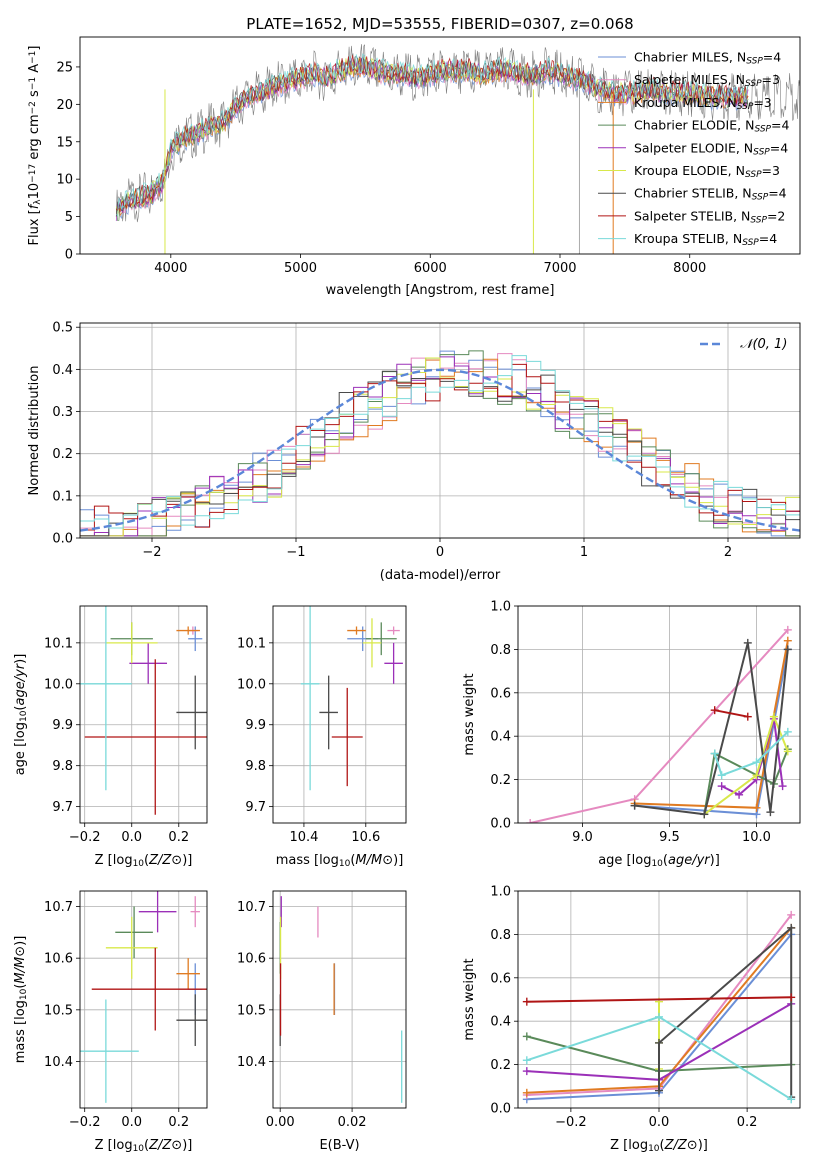 This screenshot has width=819, height=1170. I want to click on legend-entry: Kroupa MILES, NSSP=3, so click(703, 103).